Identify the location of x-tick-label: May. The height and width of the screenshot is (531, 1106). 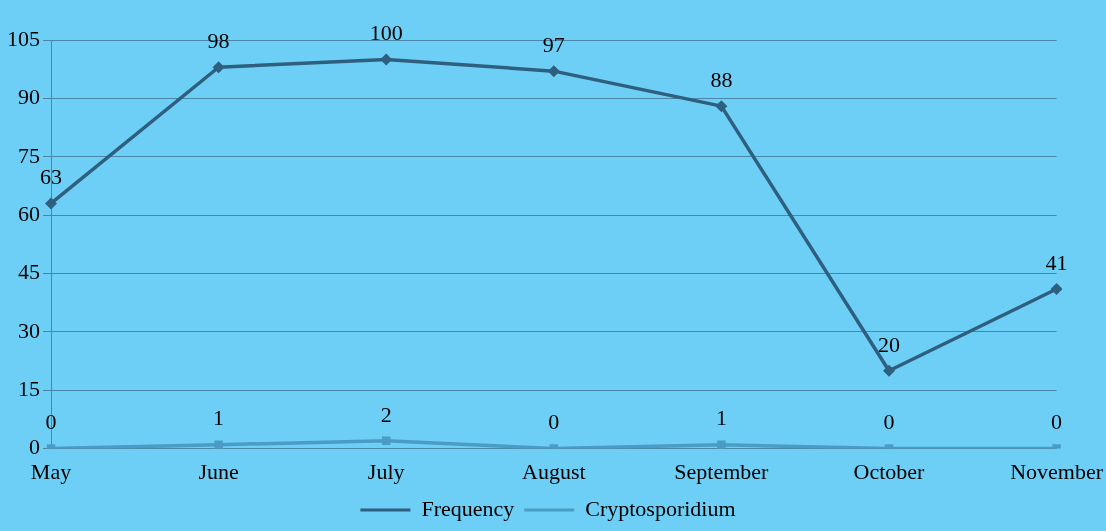
(51, 471).